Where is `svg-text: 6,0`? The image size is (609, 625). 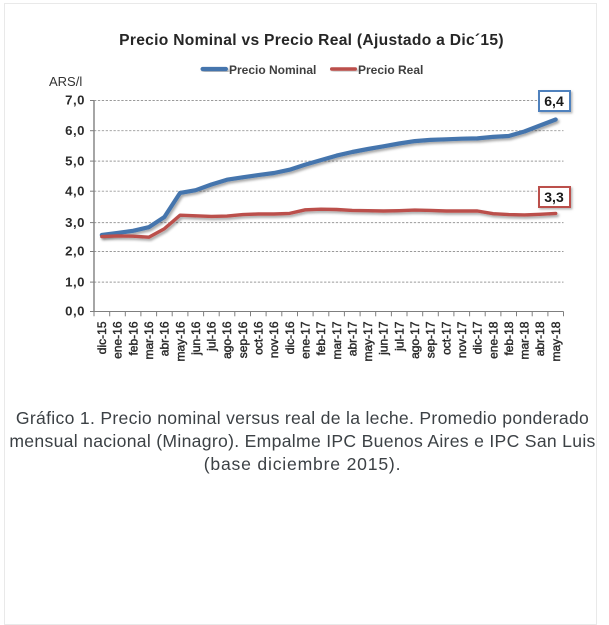 svg-text: 6,0 is located at coordinates (75, 130).